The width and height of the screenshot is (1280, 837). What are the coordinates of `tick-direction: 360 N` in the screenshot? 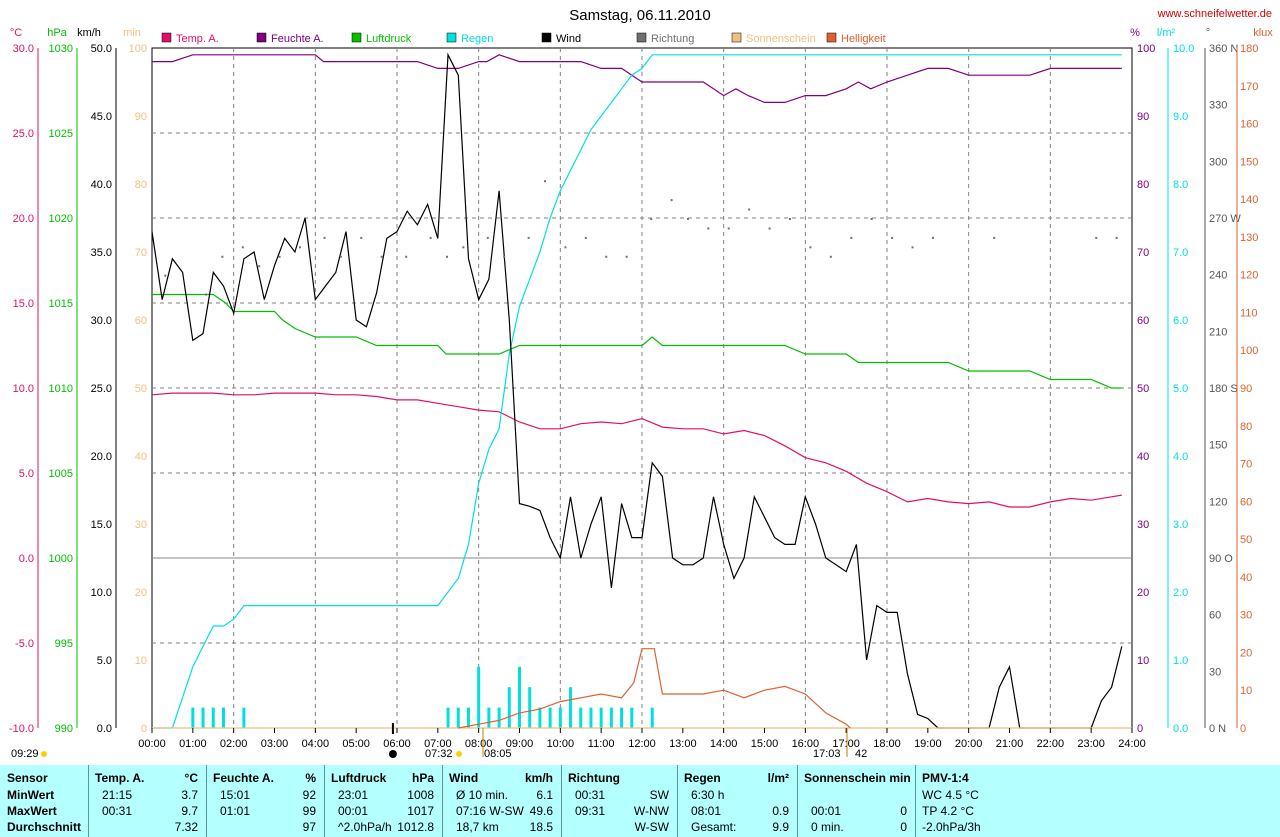 It's located at (1223, 49).